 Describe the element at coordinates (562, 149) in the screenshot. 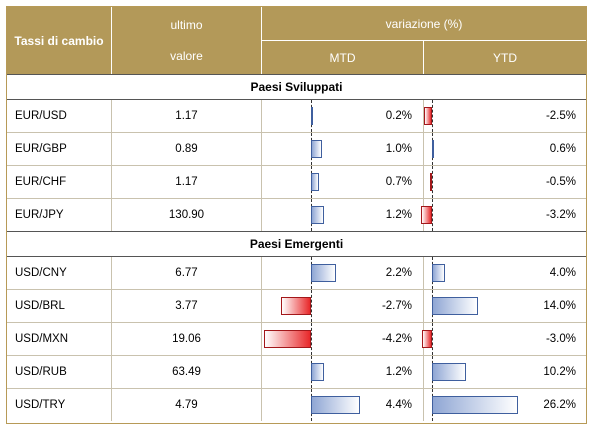

I see `ytd-value: 0.6%` at that location.